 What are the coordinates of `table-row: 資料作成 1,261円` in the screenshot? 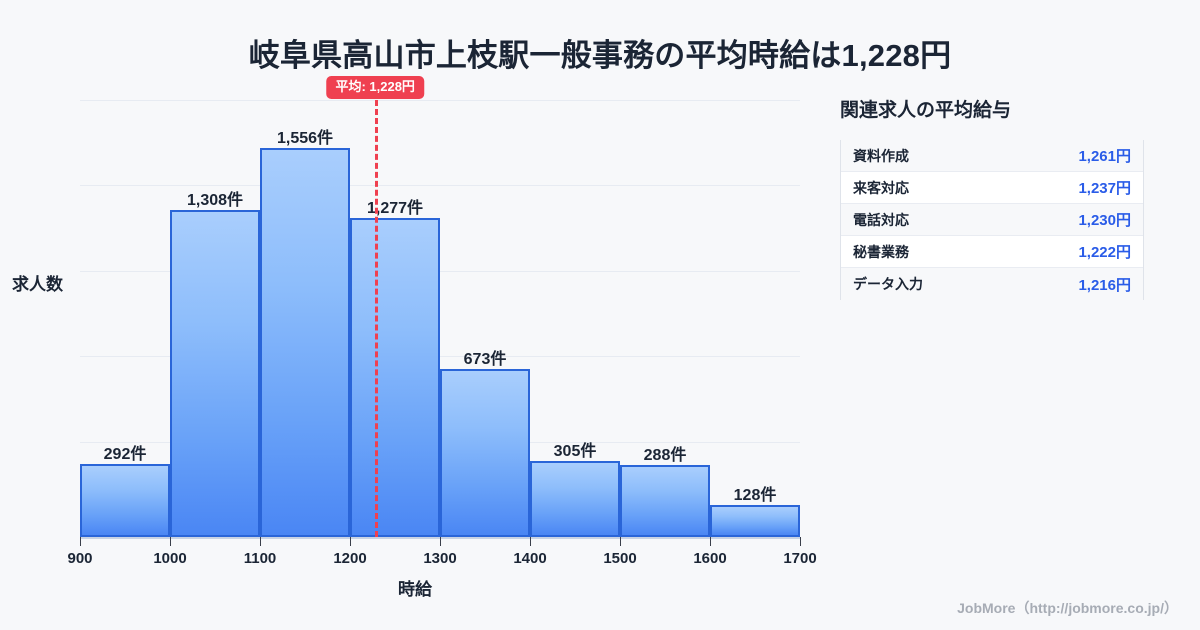 It's located at (992, 156).